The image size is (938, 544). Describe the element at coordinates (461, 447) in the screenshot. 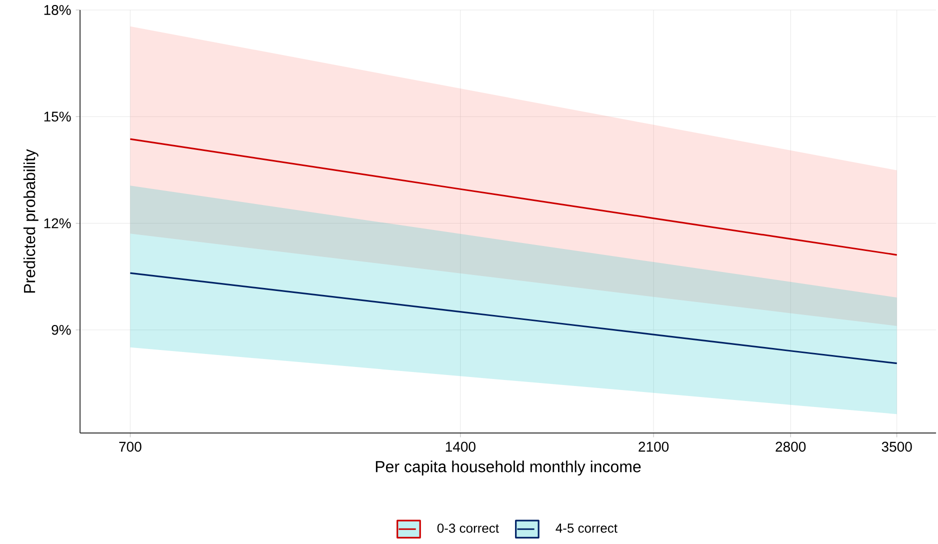

I see `x-tick-label: 1400` at that location.